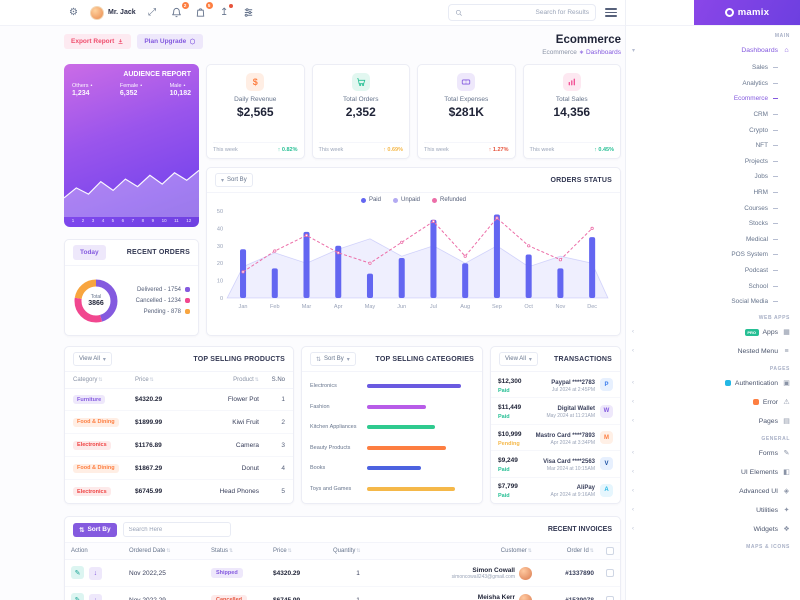 Image resolution: width=800 pixels, height=600 pixels. I want to click on categories-sort-by-button: ⇅ Sort By ▾, so click(333, 359).